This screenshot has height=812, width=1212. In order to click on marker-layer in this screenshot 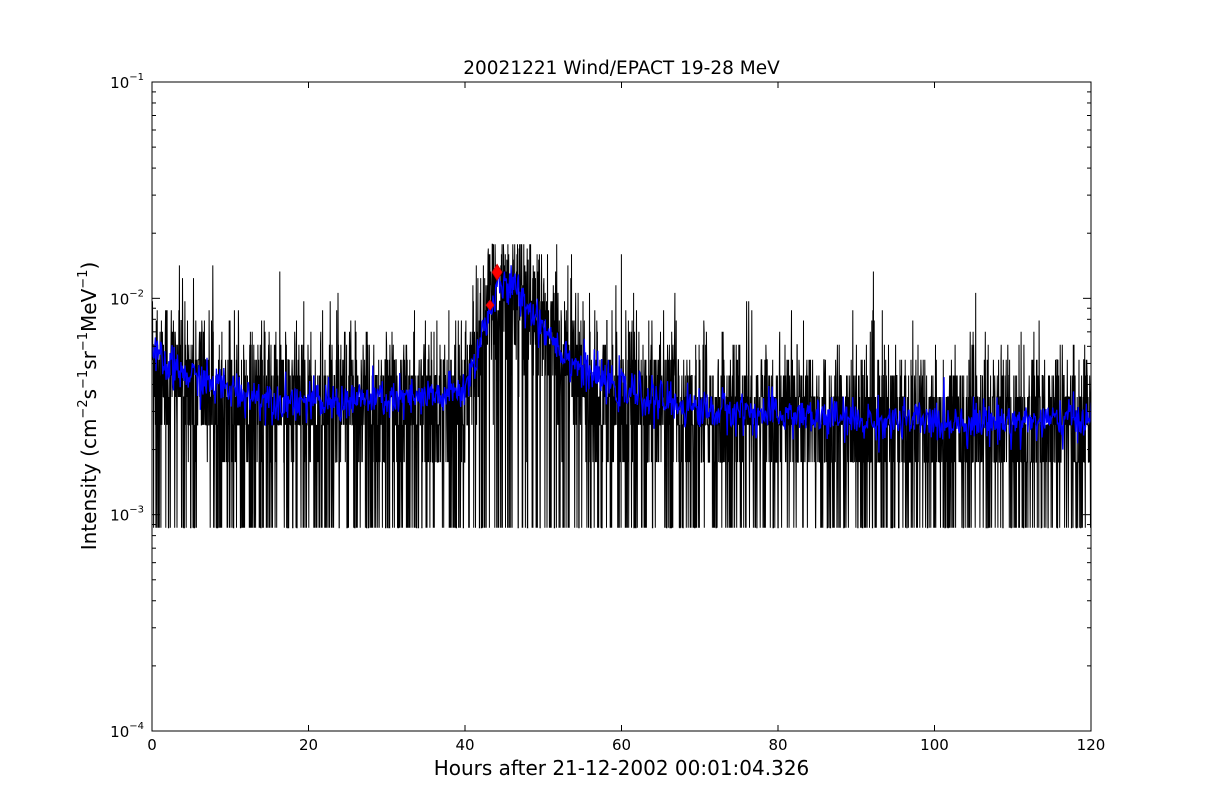, I will do `click(494, 287)`.